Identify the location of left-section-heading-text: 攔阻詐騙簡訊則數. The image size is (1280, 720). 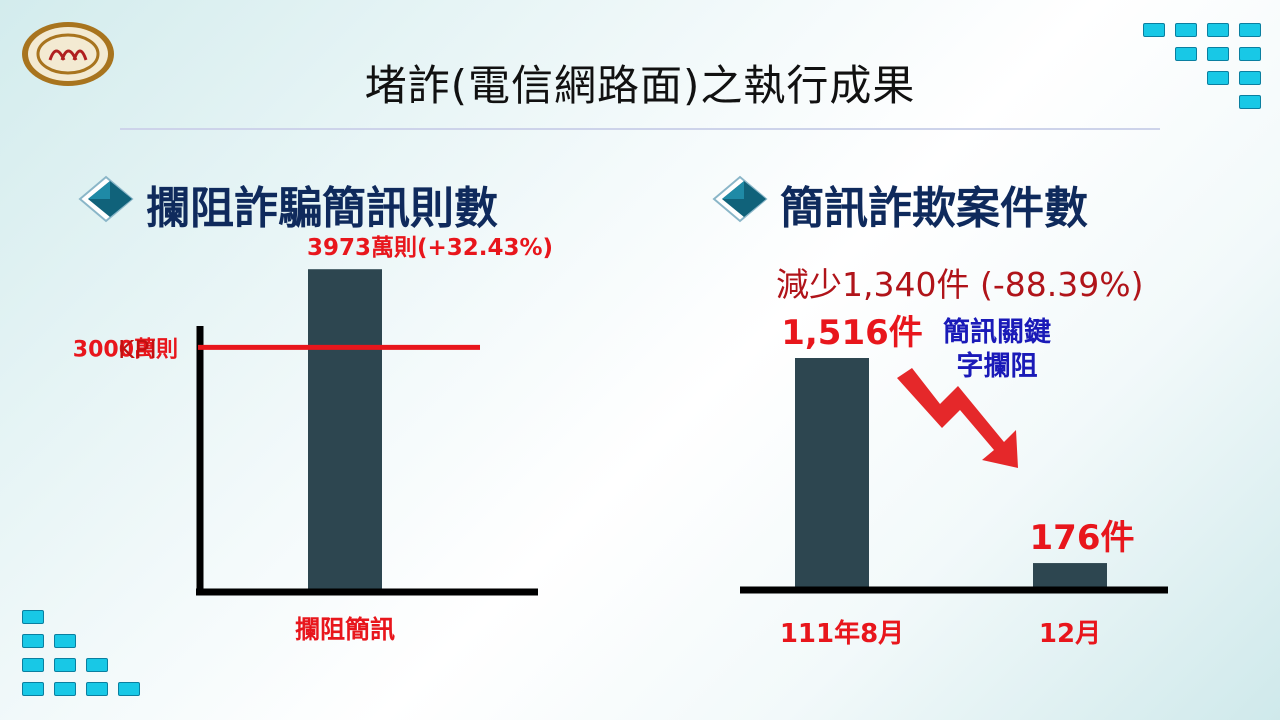
(322, 208).